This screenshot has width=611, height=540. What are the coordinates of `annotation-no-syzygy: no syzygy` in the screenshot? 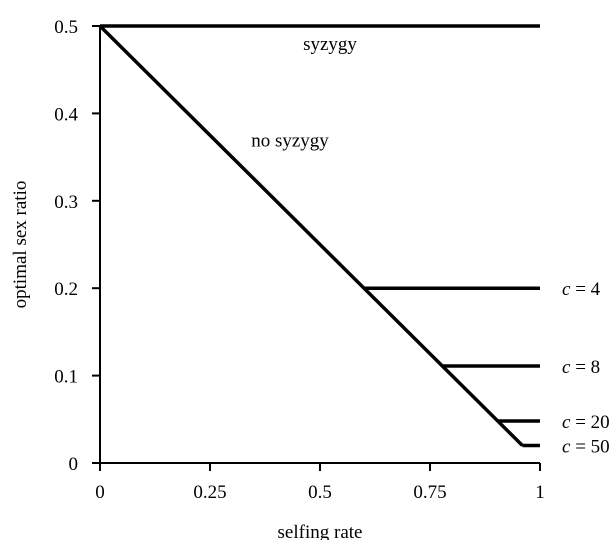 It's located at (290, 141).